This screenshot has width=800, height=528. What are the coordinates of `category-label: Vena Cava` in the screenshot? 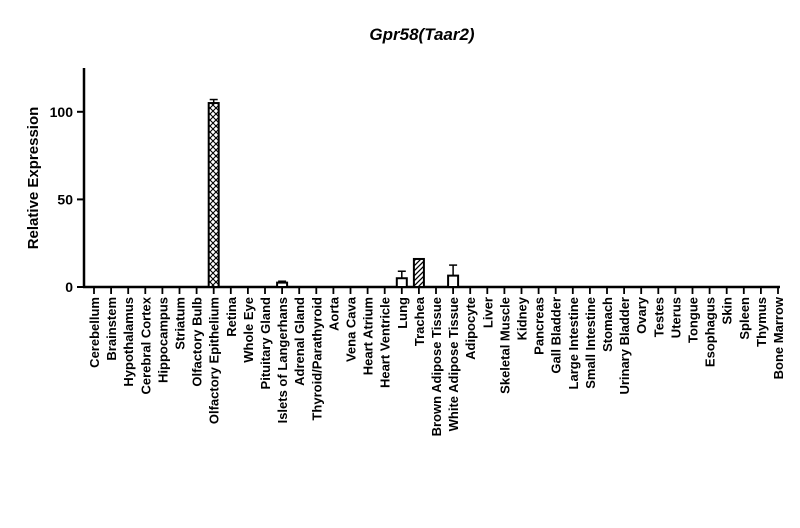 It's located at (351, 329).